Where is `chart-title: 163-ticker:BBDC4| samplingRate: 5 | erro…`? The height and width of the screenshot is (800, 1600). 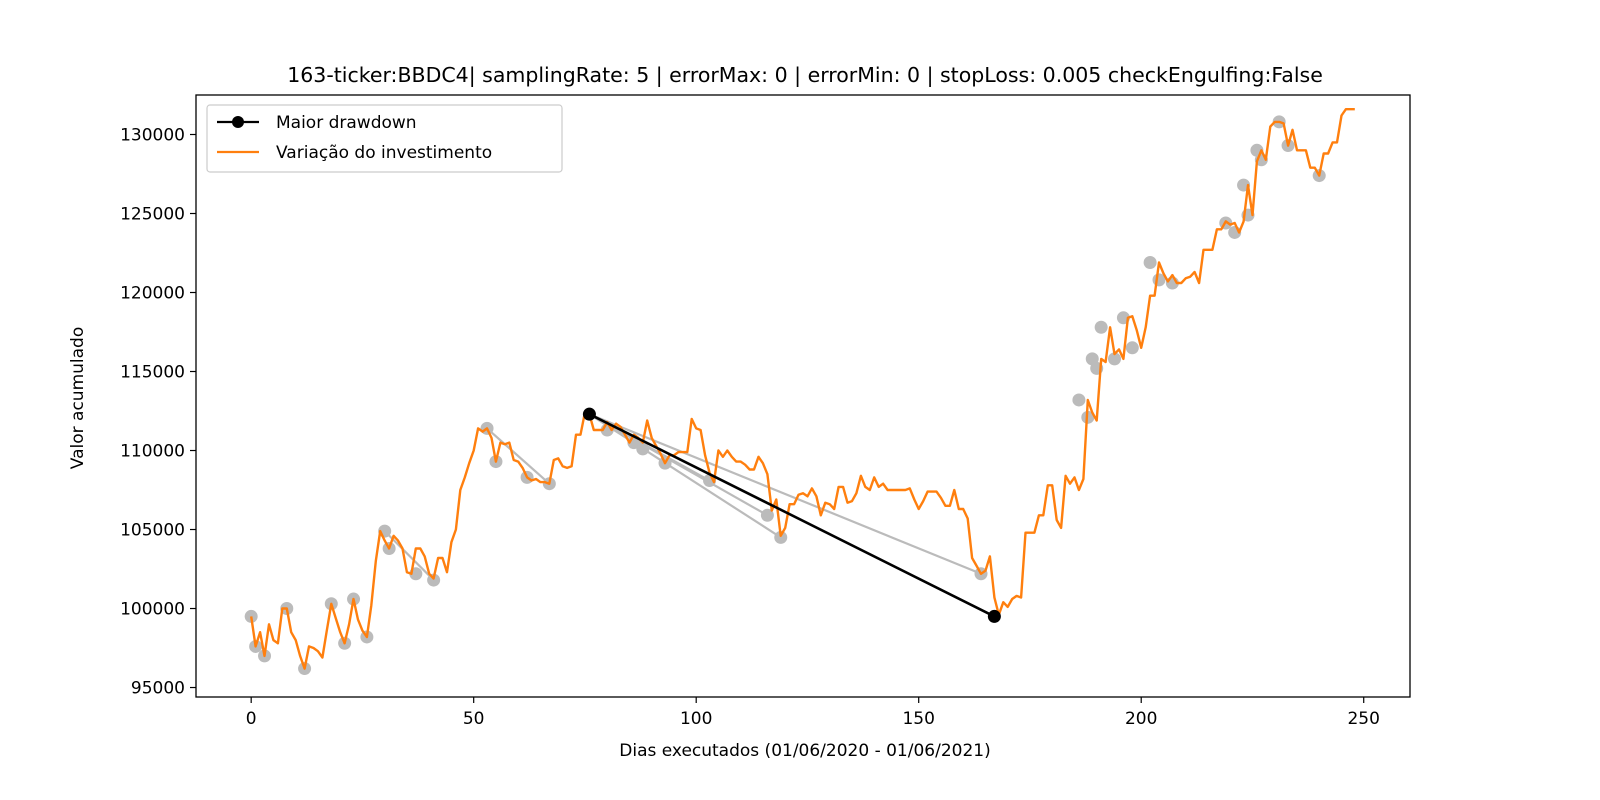 chart-title: 163-ticker:BBDC4| samplingRate: 5 | erro… is located at coordinates (805, 75).